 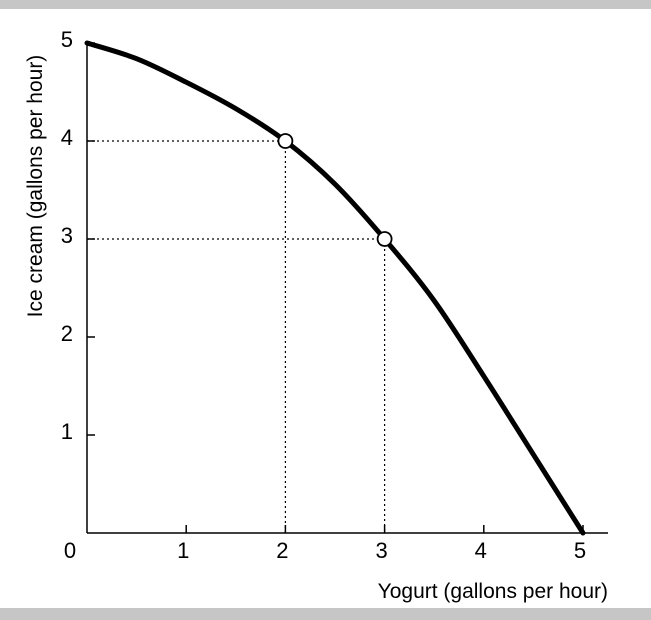 I want to click on x-tick-label: 1, so click(x=183, y=550).